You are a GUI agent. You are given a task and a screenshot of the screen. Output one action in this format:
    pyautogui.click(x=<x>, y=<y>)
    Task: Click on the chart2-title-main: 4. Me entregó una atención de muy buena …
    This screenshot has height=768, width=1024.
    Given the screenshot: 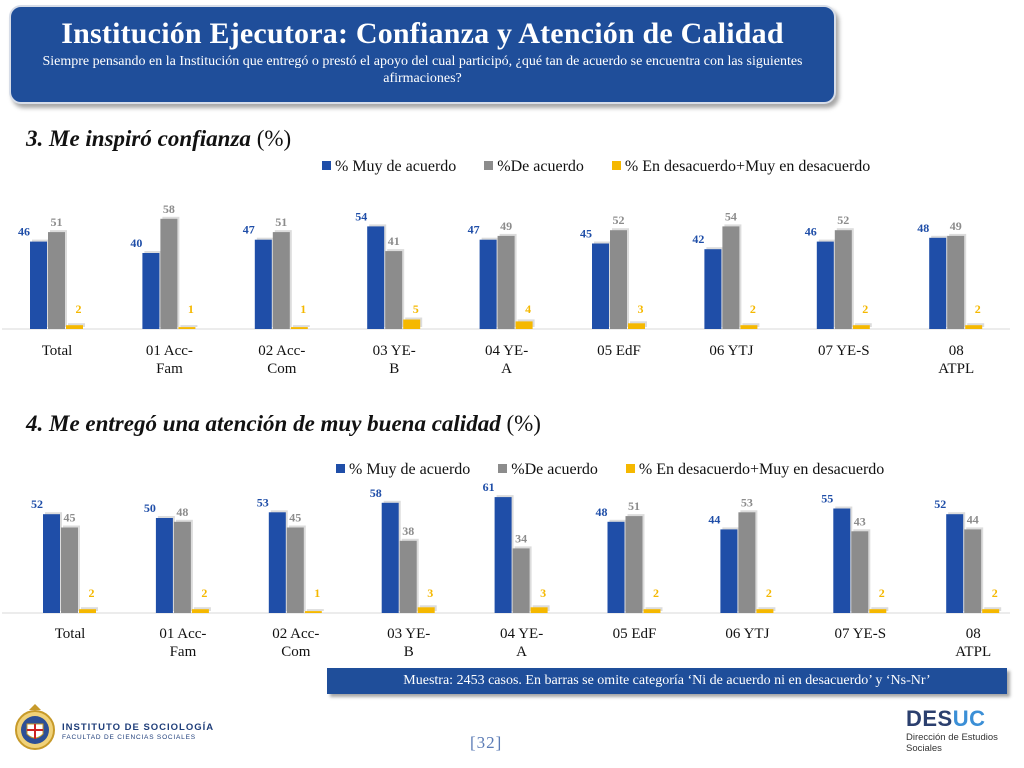 What is the action you would take?
    pyautogui.click(x=263, y=423)
    